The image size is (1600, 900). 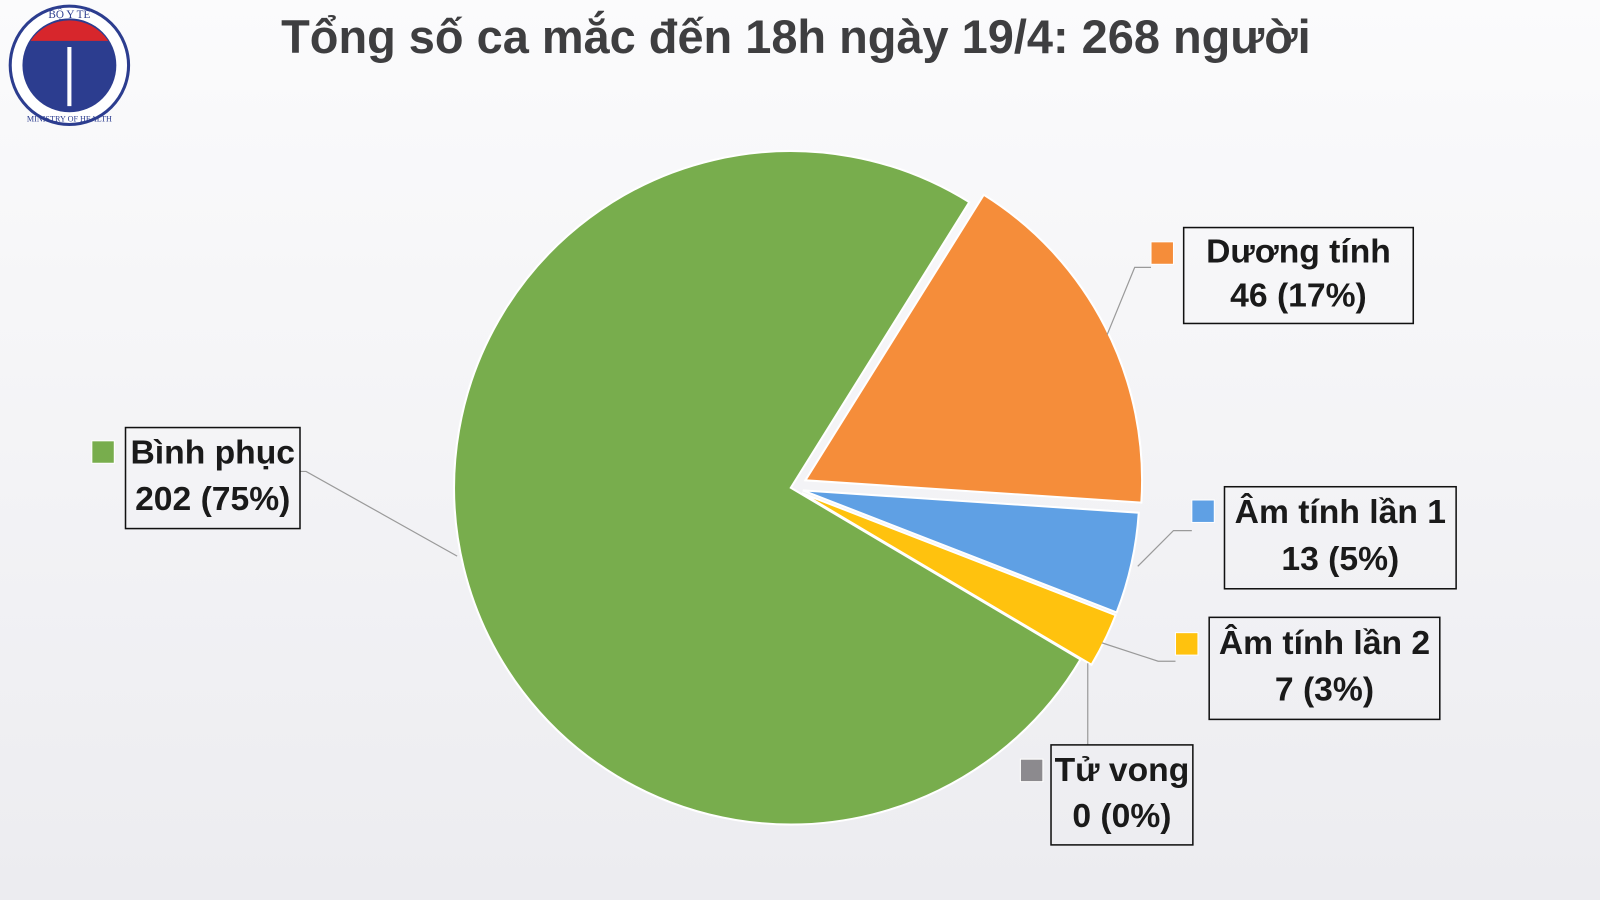 I want to click on logo: BỘ Y TẾ MINISTRY OF HEALTH, so click(x=69, y=65).